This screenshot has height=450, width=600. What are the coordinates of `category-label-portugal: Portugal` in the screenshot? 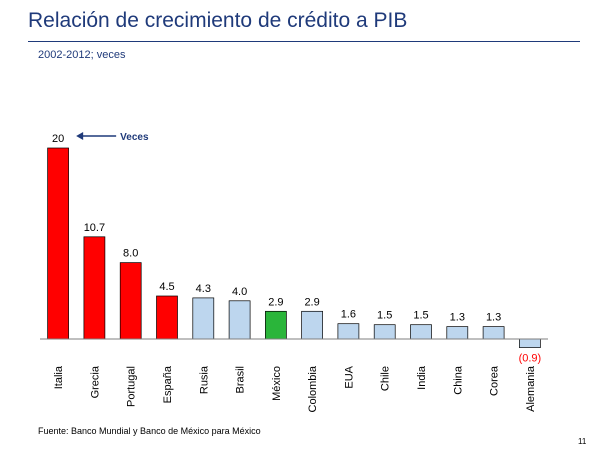 It's located at (132, 386).